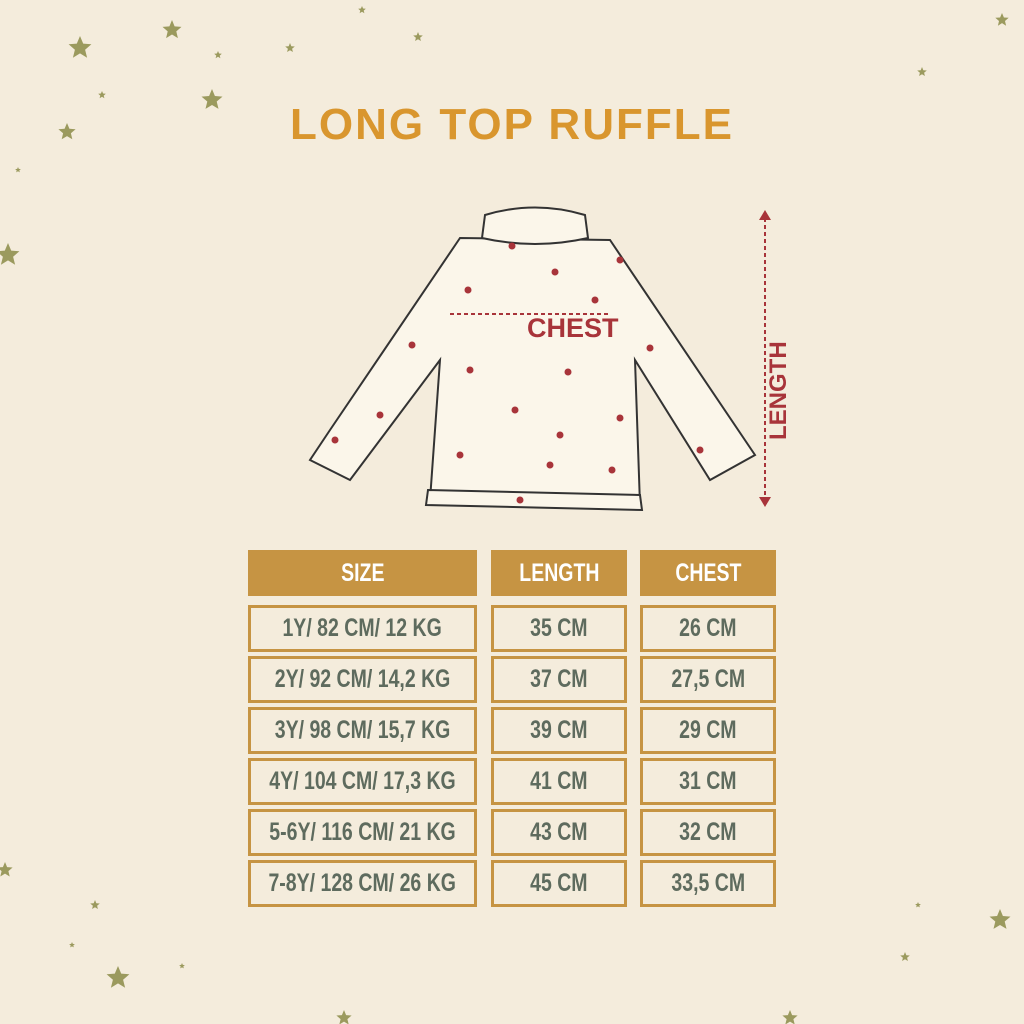  Describe the element at coordinates (559, 781) in the screenshot. I see `cell-length: 41 CM` at that location.